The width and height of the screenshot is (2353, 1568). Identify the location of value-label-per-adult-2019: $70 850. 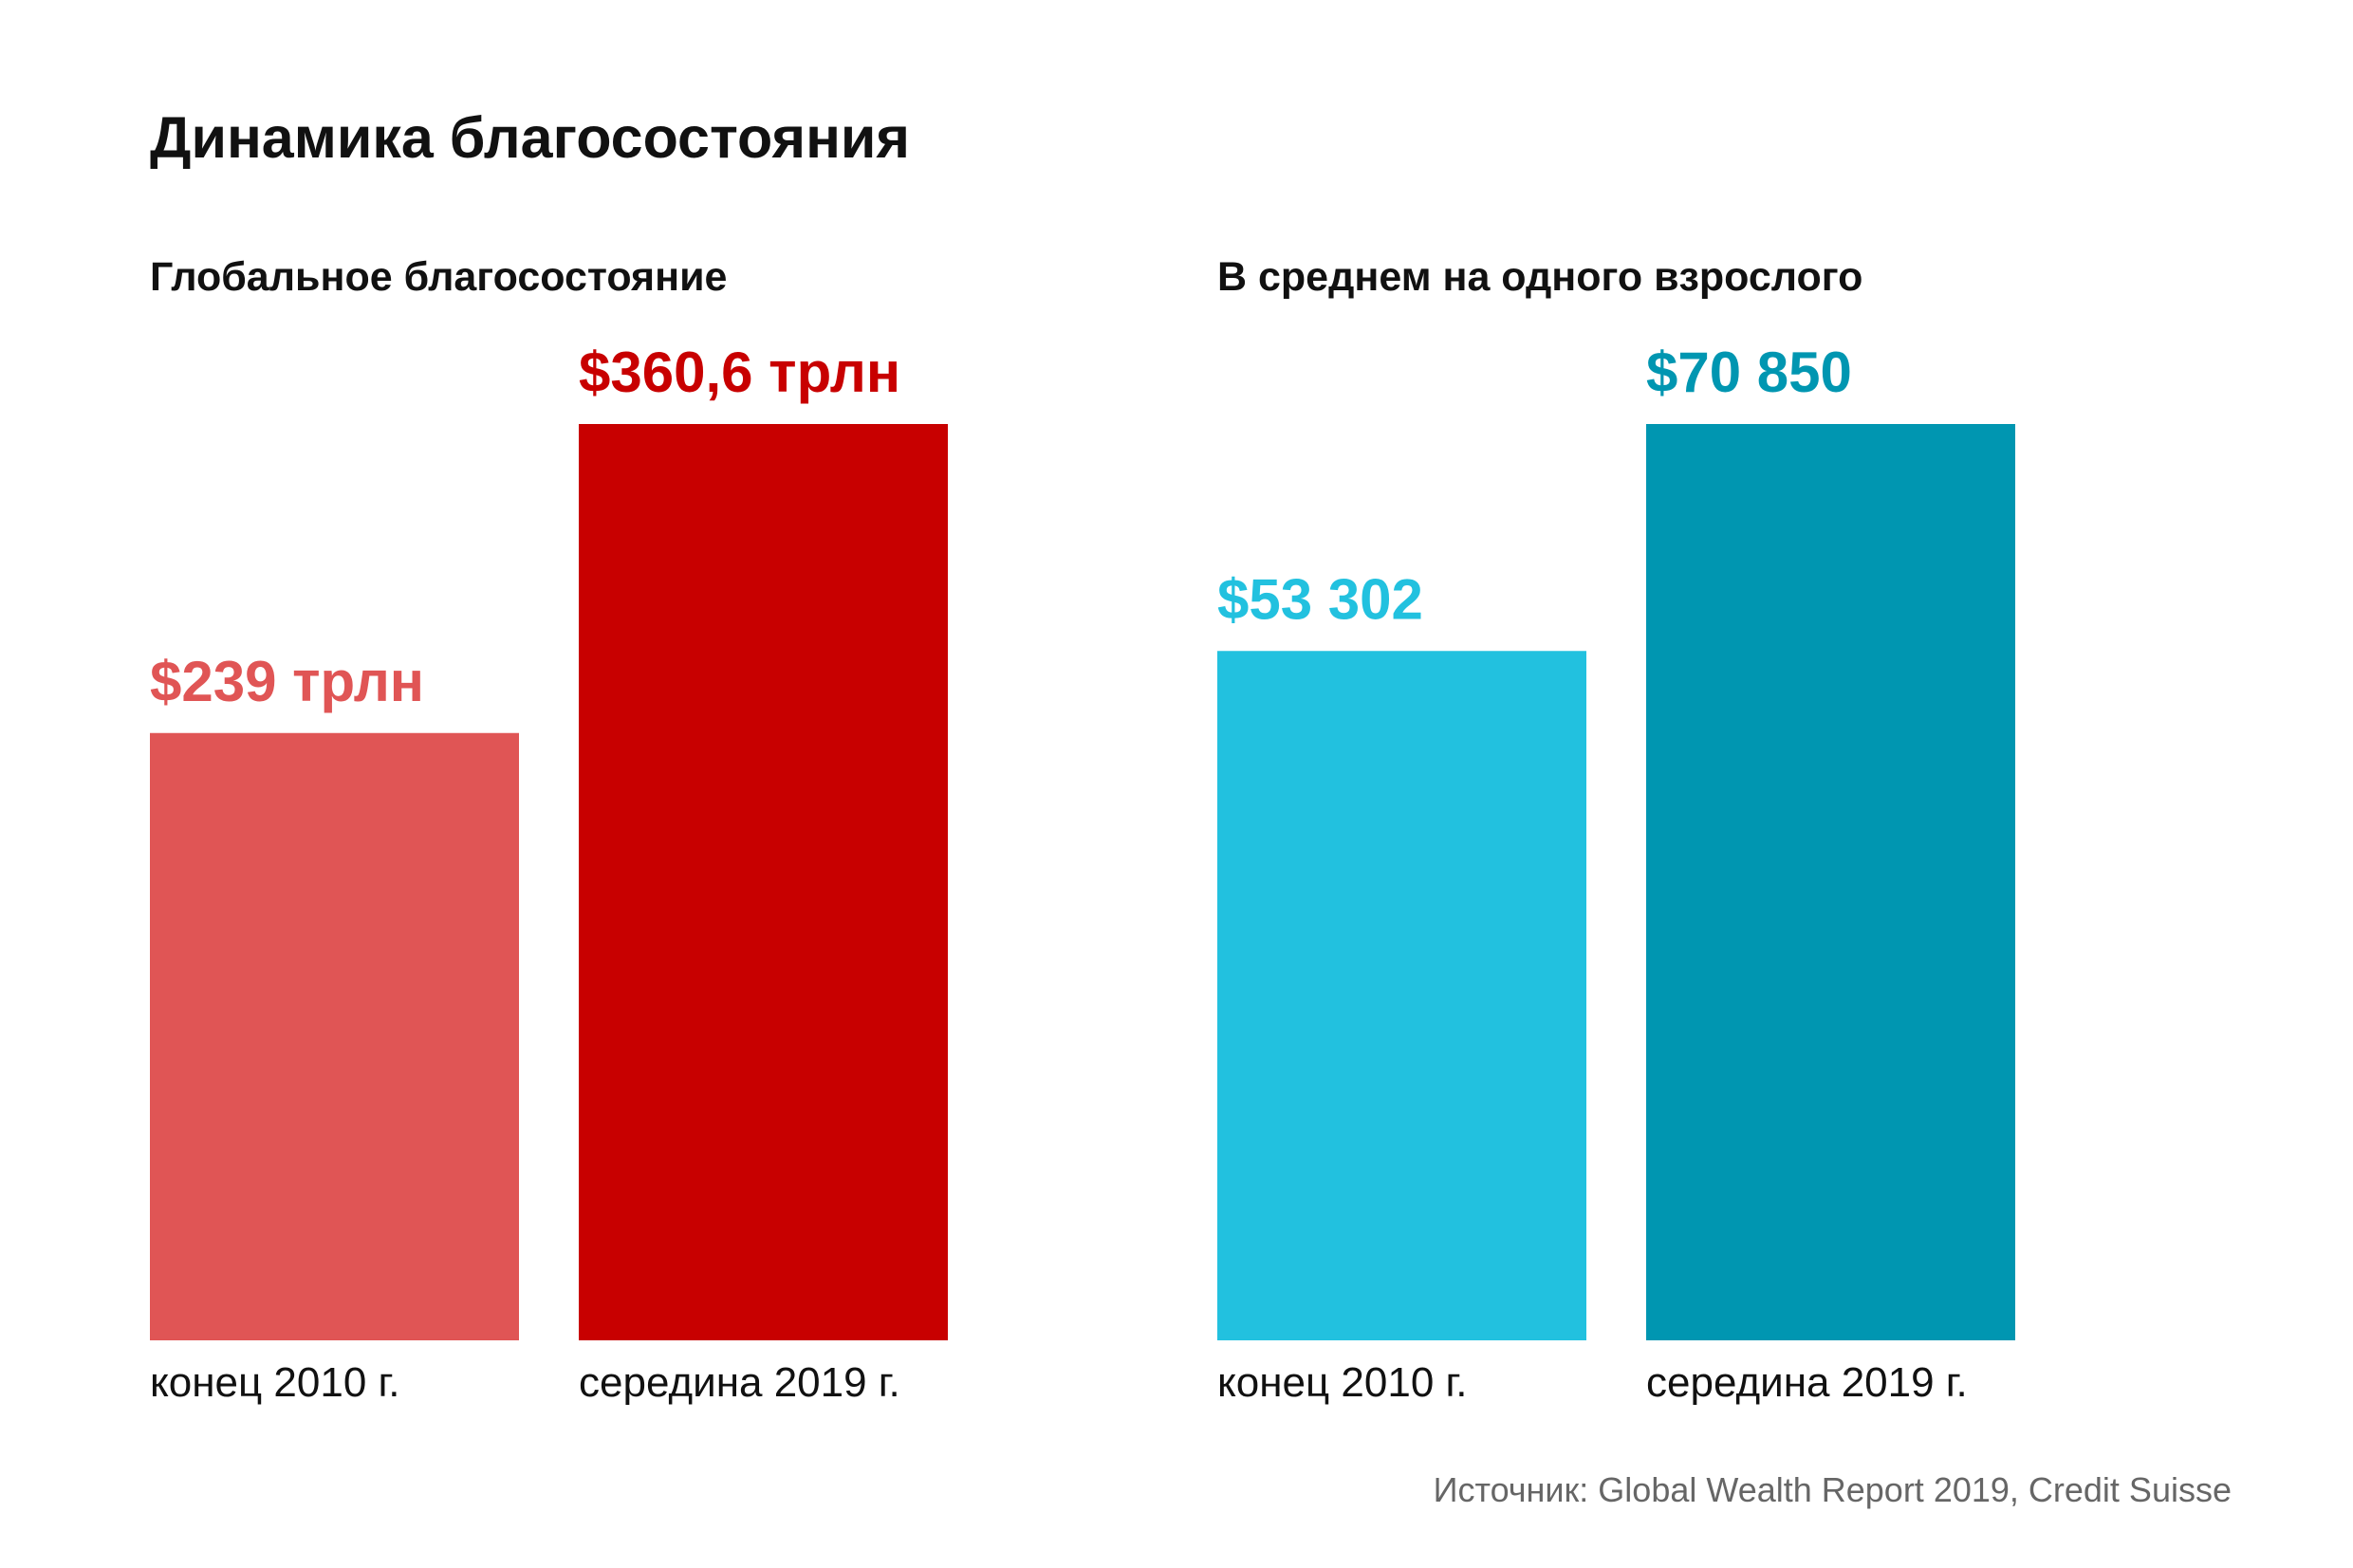
(1749, 373).